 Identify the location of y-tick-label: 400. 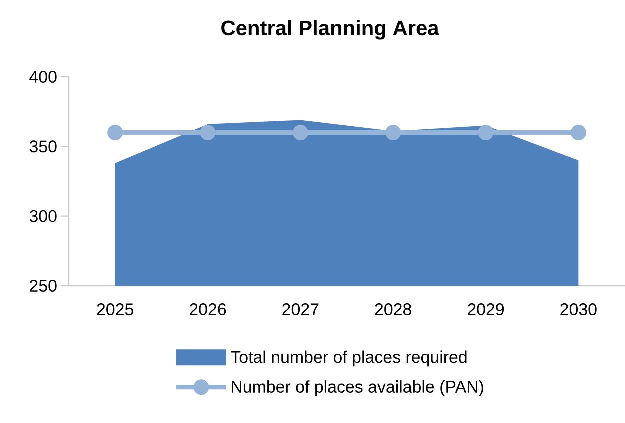
(43, 77).